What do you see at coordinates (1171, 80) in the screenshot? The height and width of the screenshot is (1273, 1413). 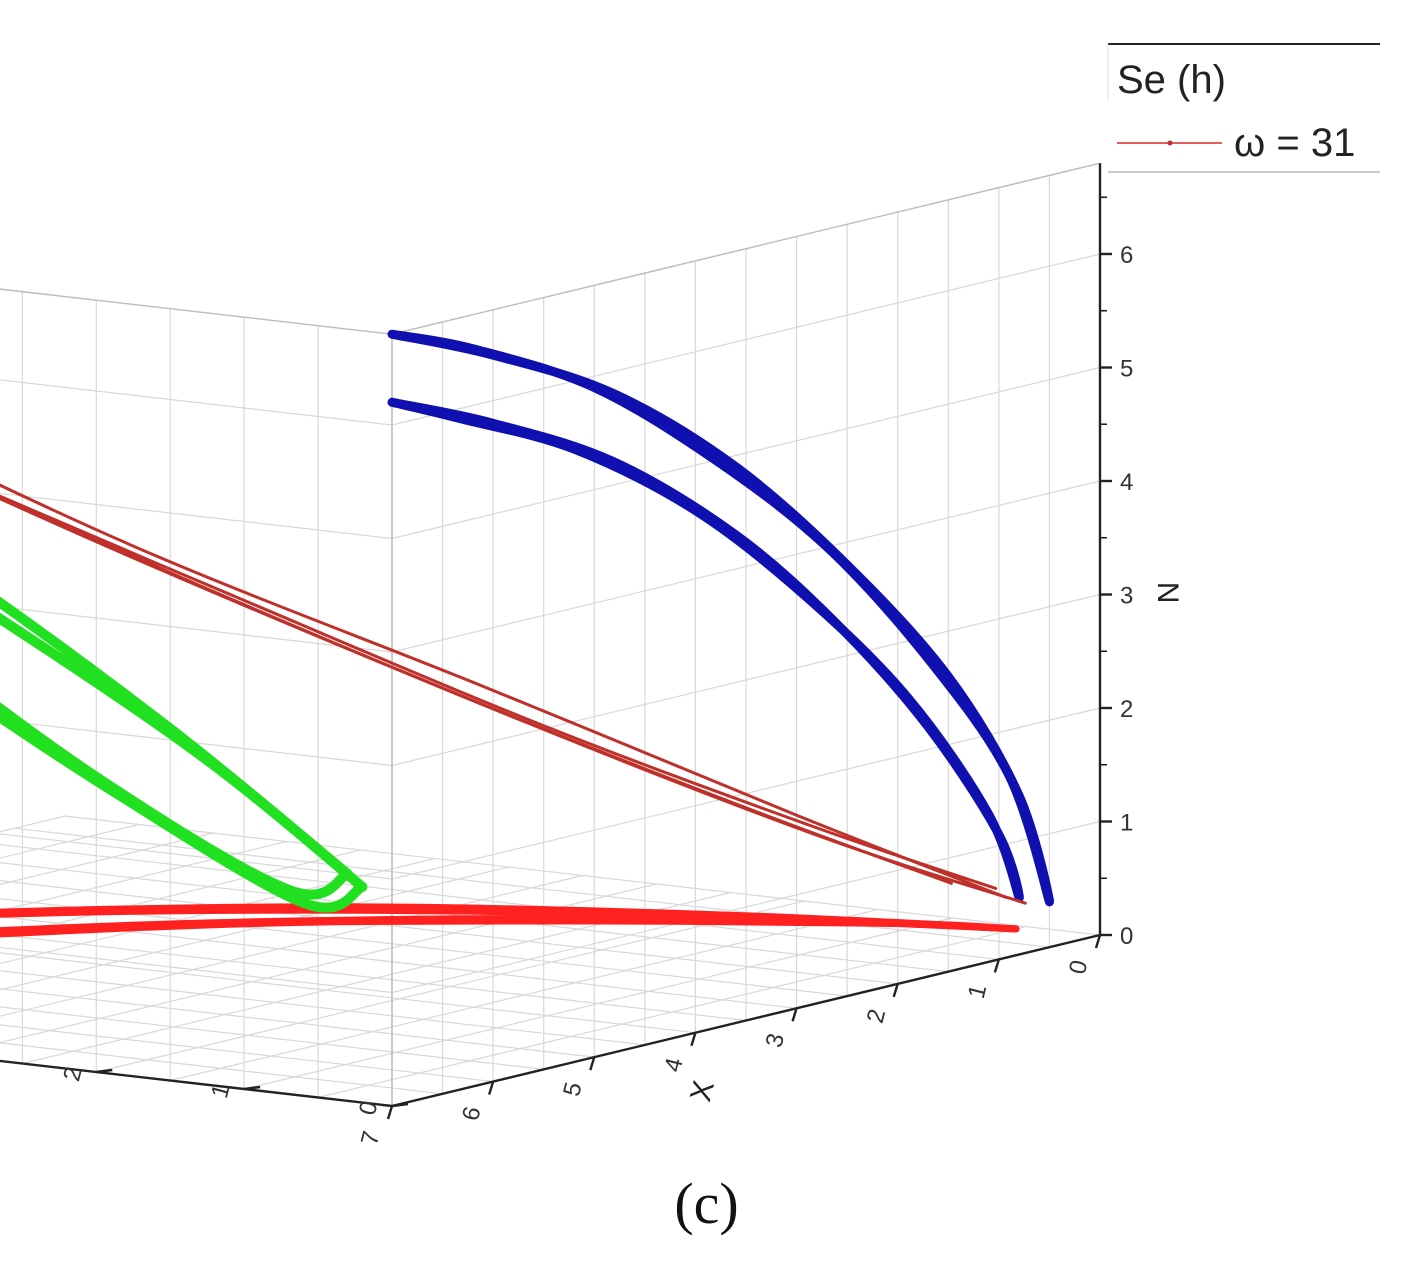 I see `legend-title: Se (h)` at bounding box center [1171, 80].